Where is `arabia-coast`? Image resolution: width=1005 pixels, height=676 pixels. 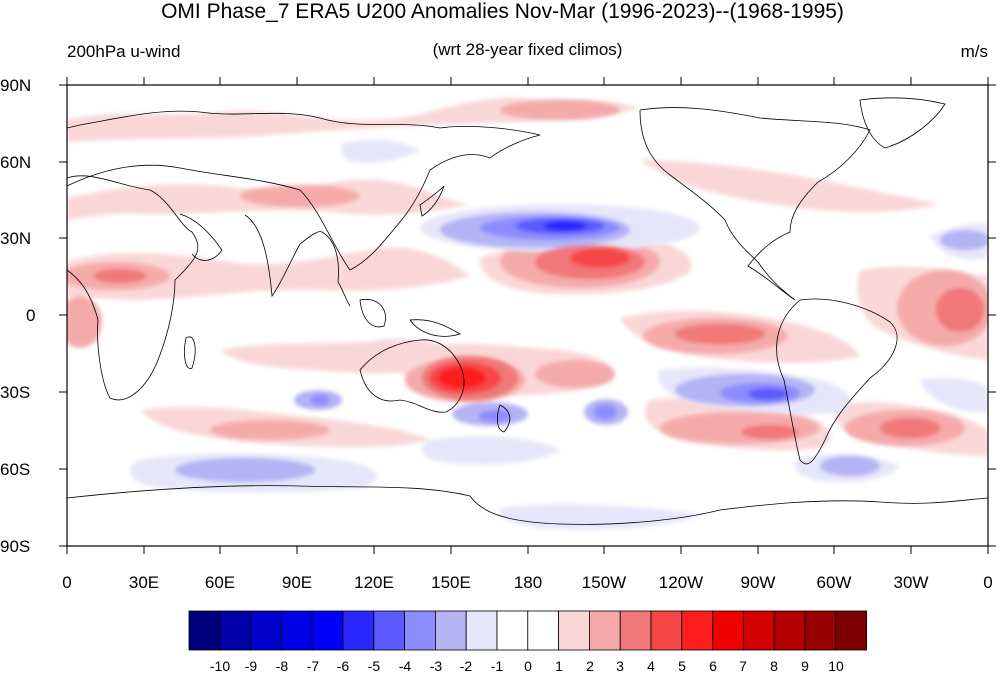 arabia-coast is located at coordinates (201, 237).